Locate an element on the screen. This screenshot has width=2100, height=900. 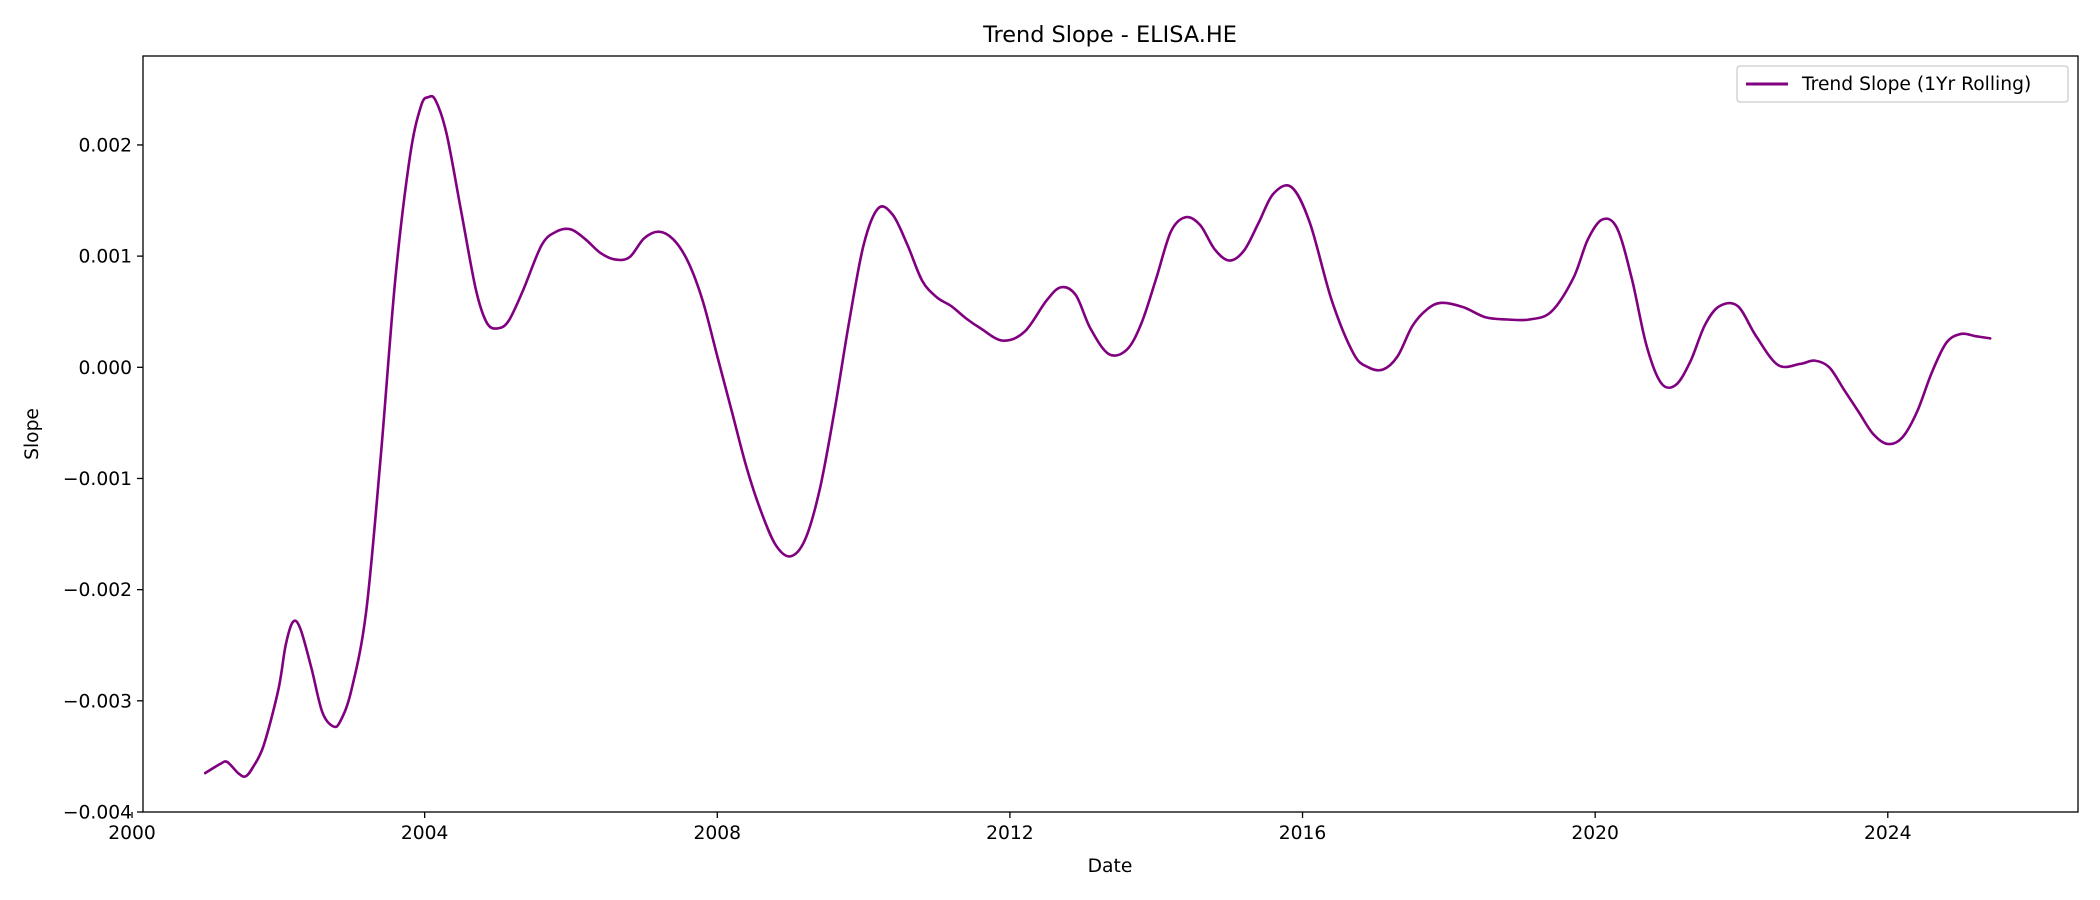
legend: Trend Slope (1Yr Rolling) is located at coordinates (1902, 84).